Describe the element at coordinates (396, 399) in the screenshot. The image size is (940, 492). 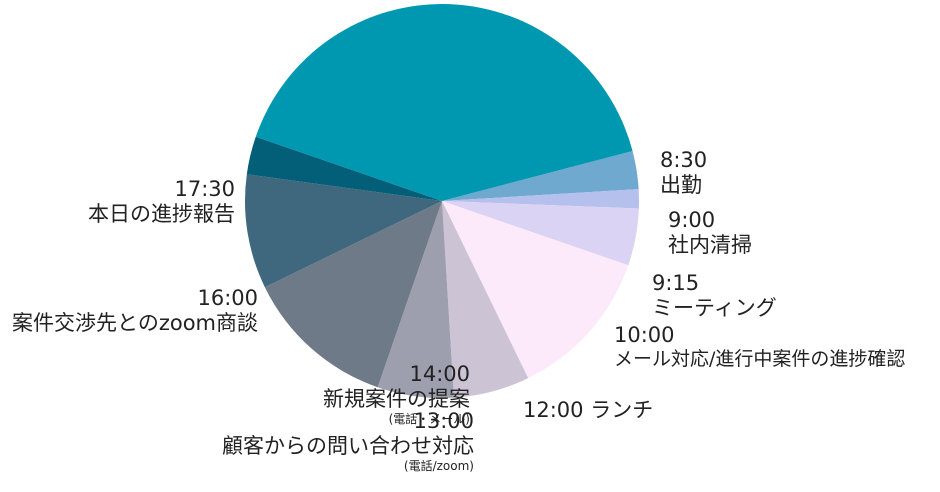
I see `label-1400-task: 新規案件の提案` at that location.